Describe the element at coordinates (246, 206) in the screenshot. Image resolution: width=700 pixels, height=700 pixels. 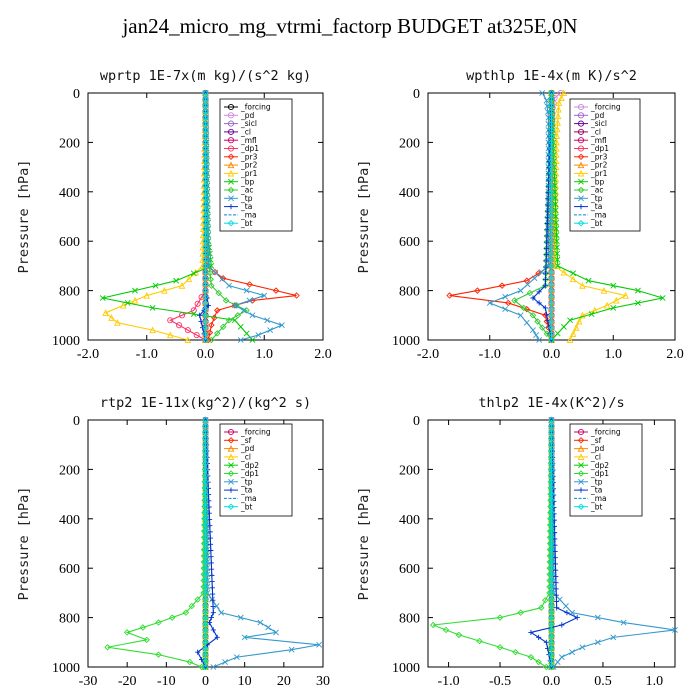
I see `legend-label: _ta` at that location.